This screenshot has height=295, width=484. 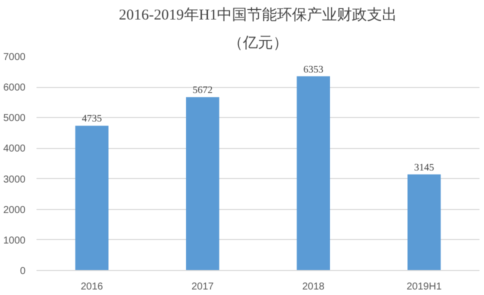 I want to click on y-tick-label: 0, so click(x=23, y=271).